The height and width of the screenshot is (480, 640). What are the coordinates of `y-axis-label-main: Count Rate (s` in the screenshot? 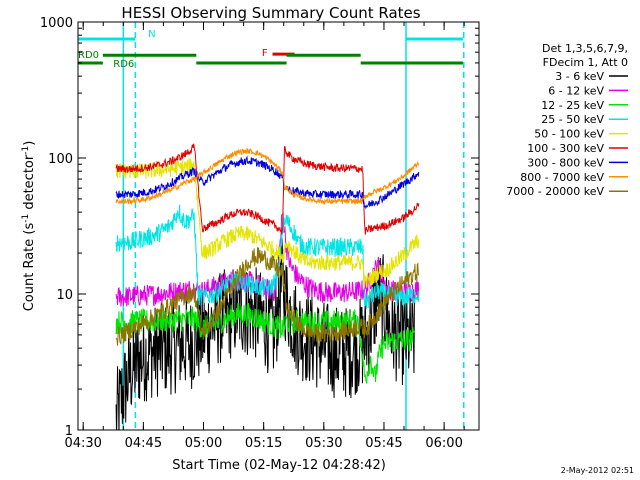 It's located at (29, 267).